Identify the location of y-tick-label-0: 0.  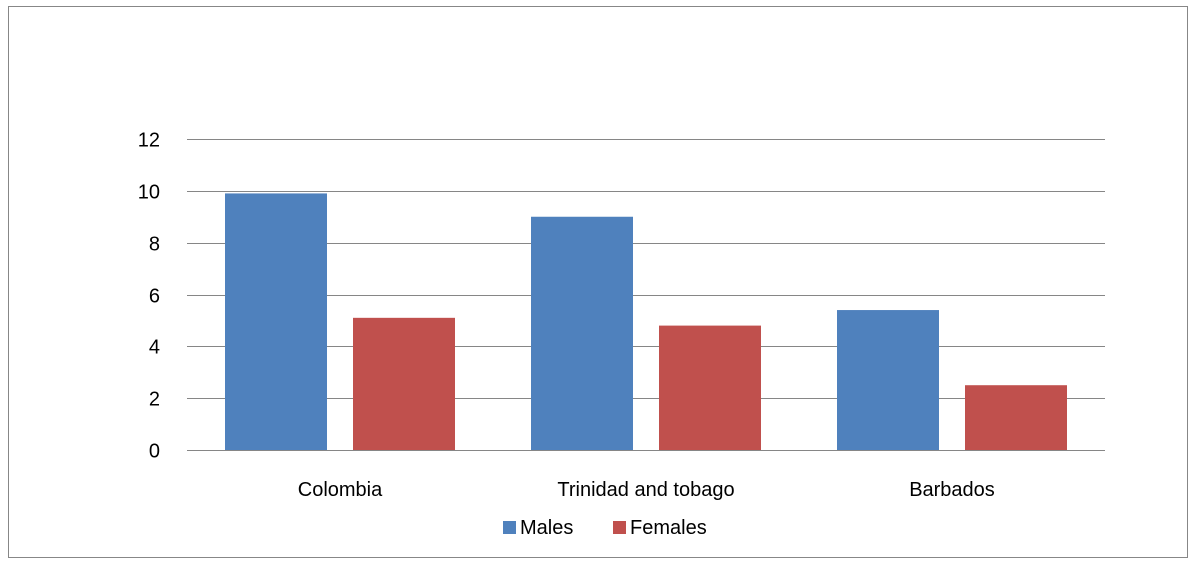
(154, 452).